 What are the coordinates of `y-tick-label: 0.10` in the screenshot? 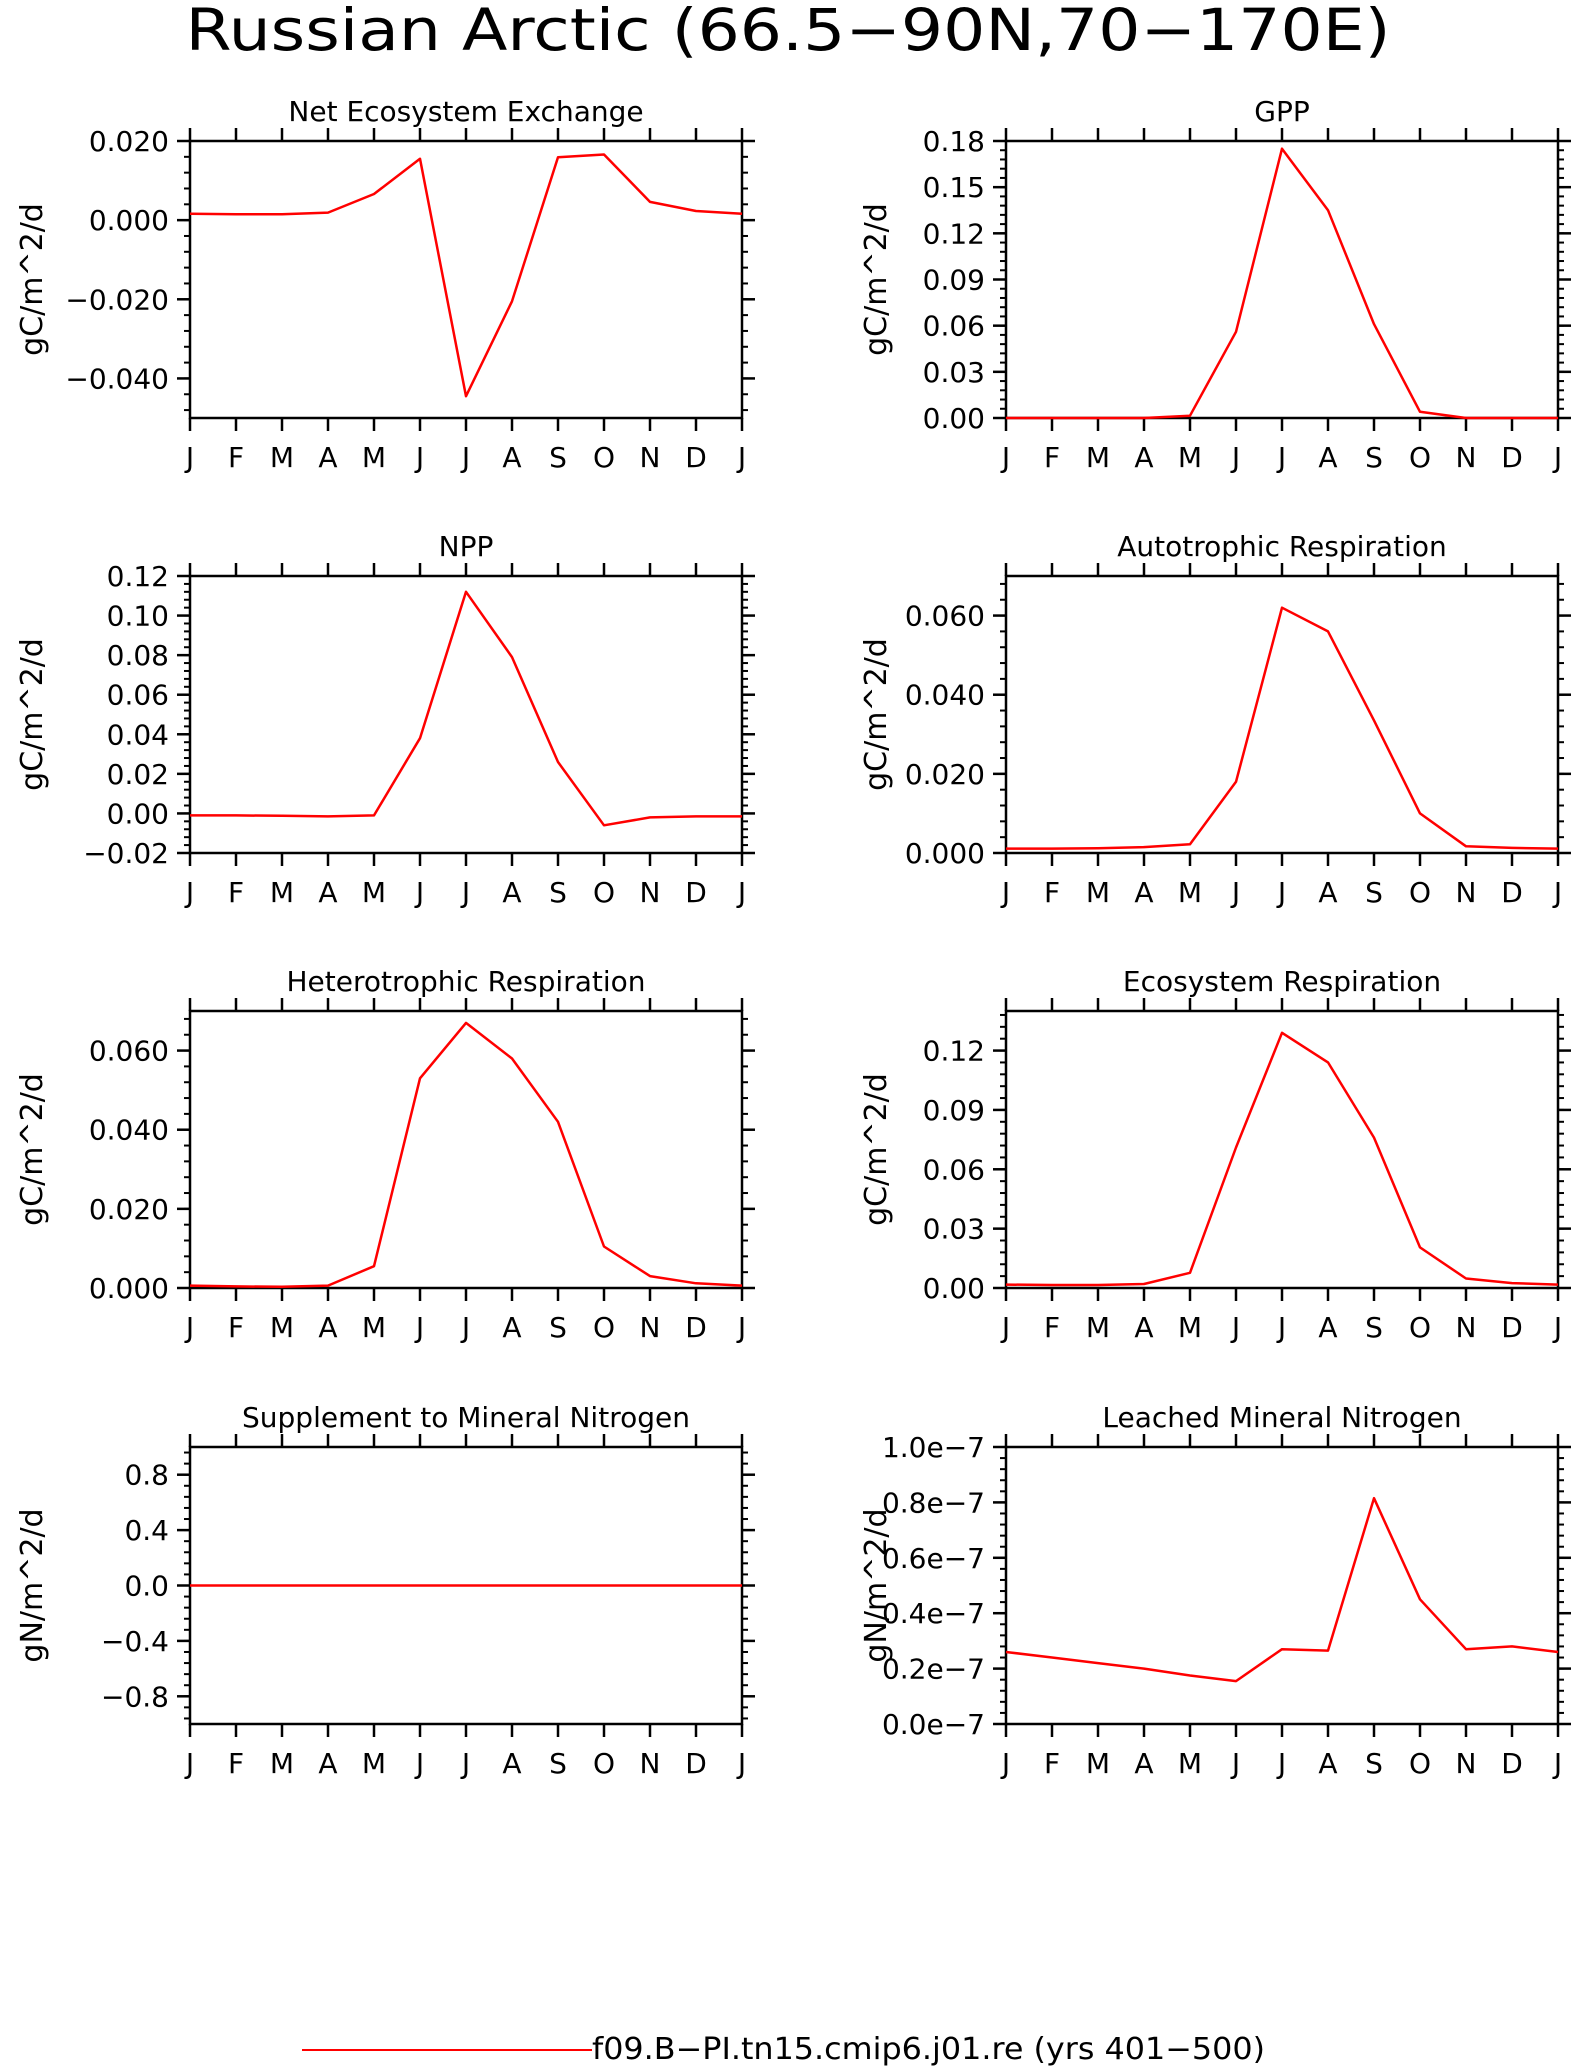 It's located at (138, 616).